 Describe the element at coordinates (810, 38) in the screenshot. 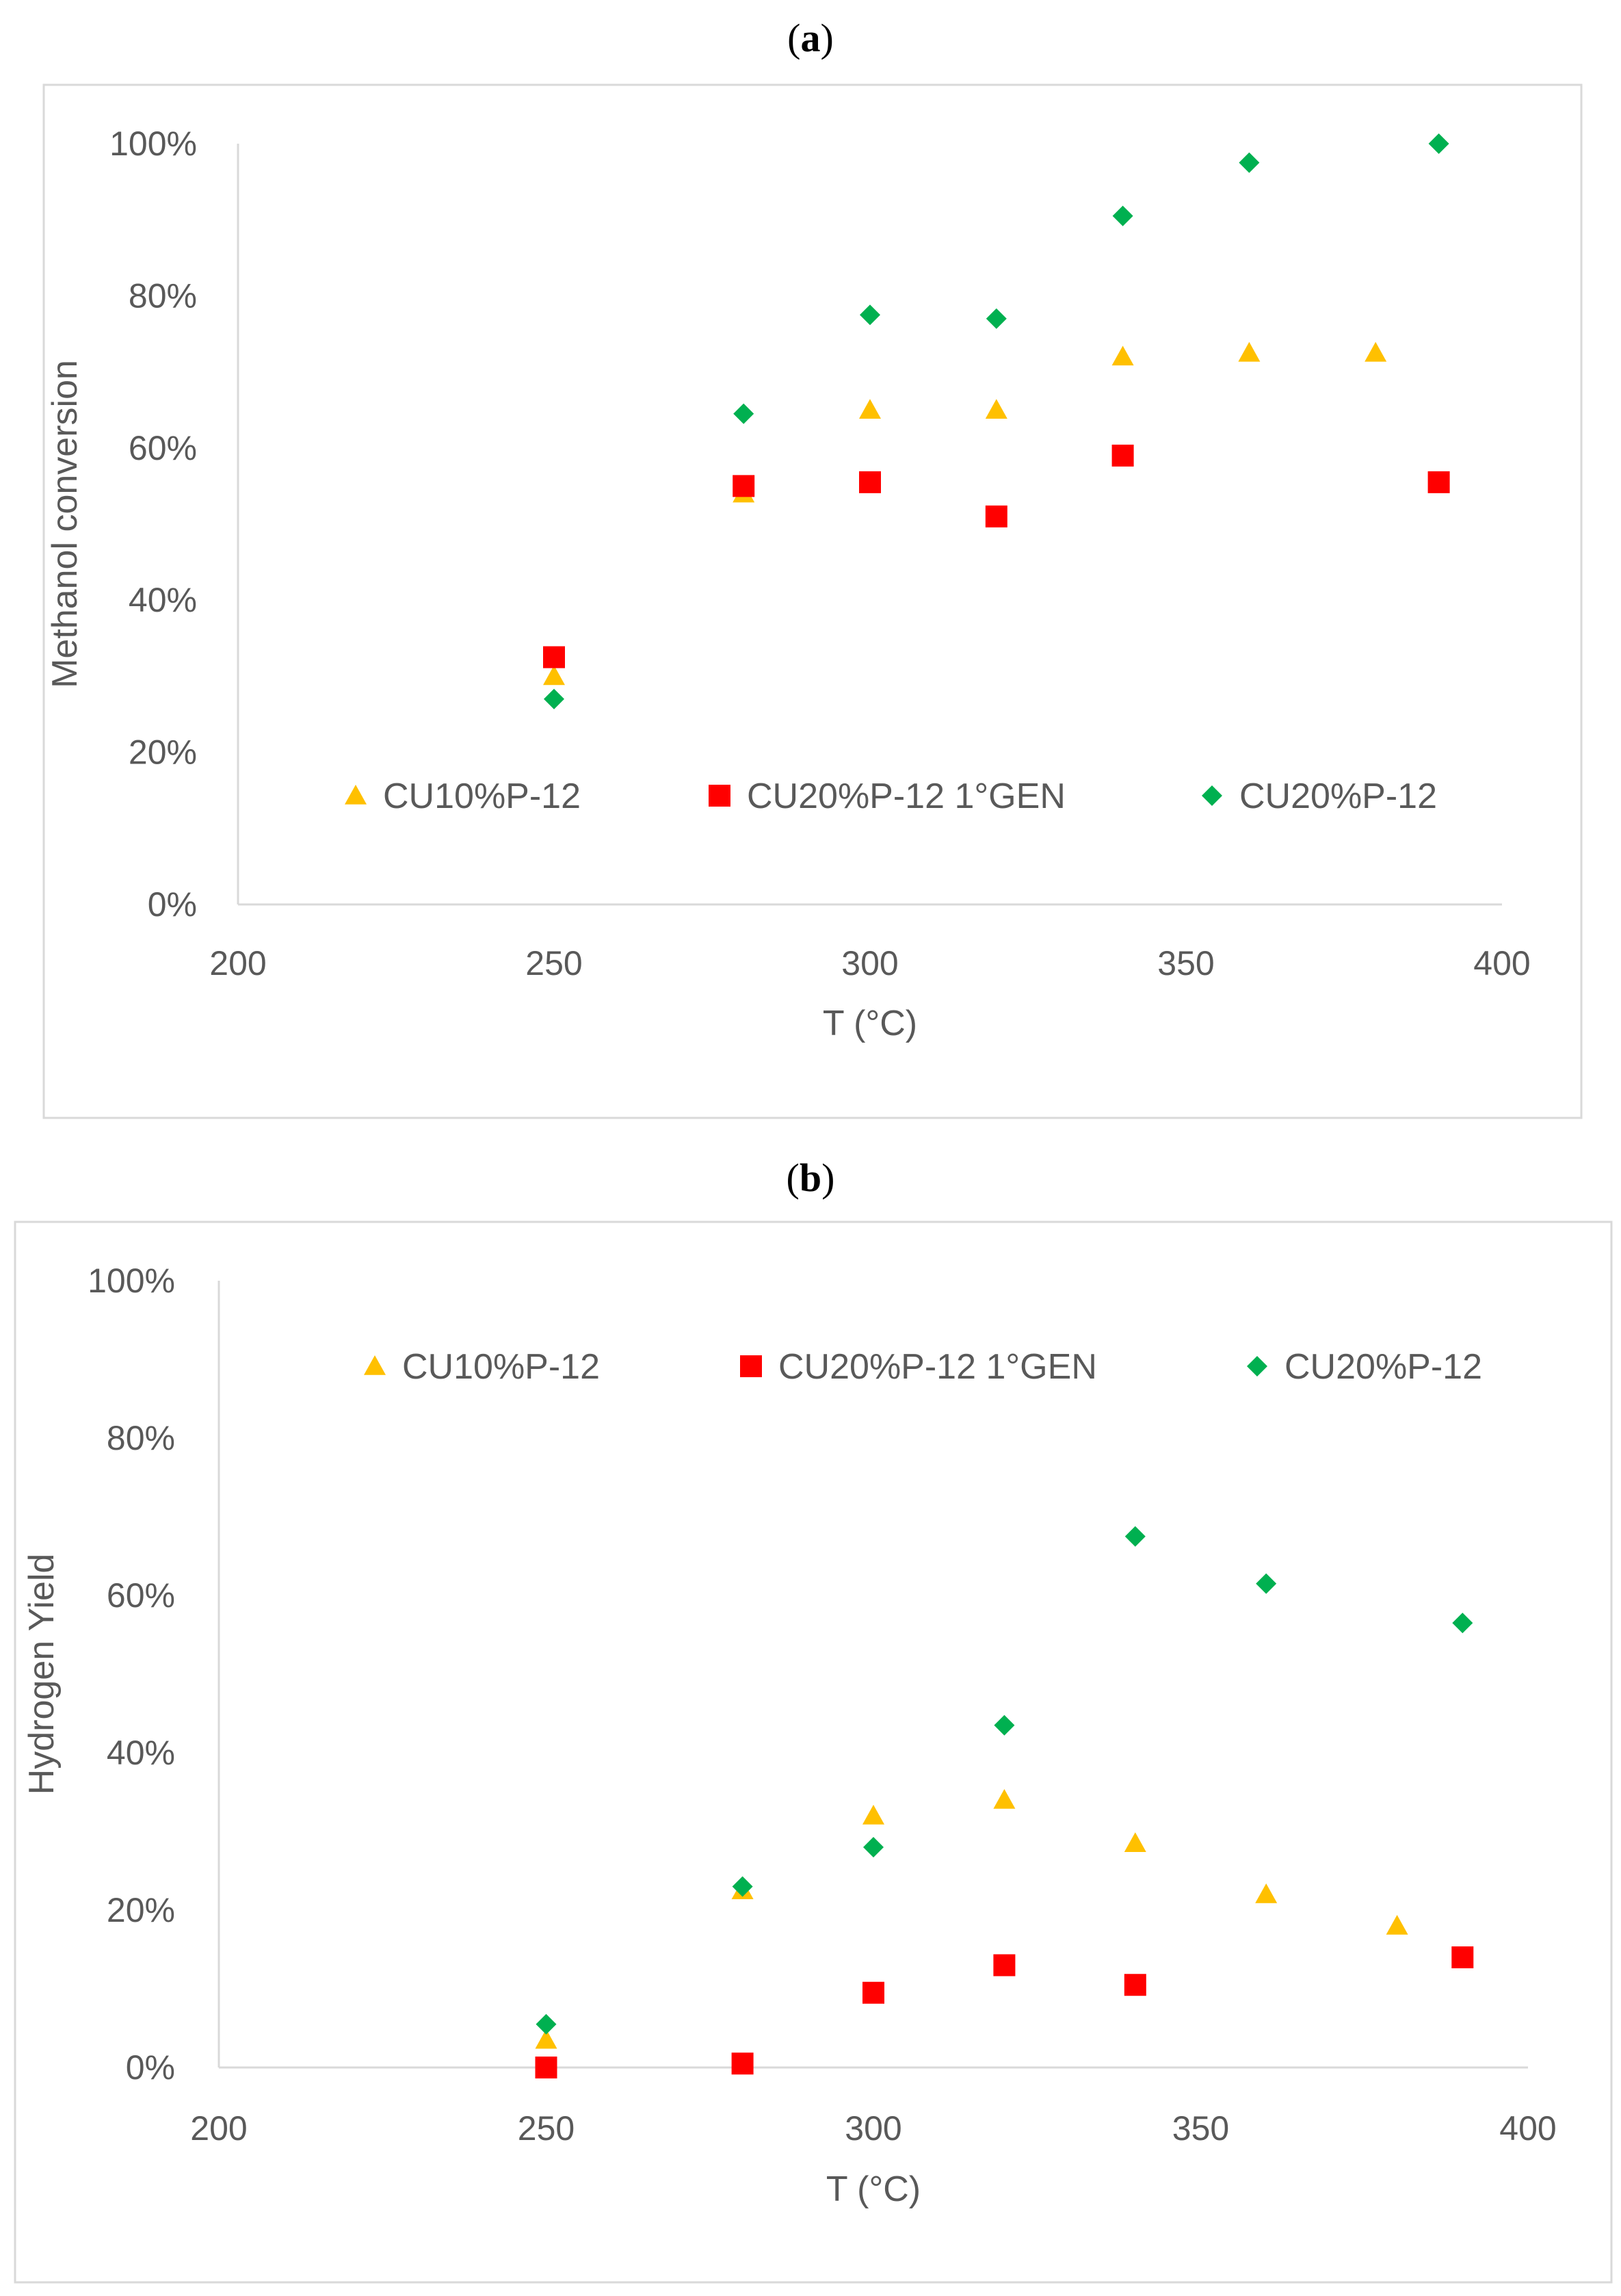

I see `panel-a-label: (a)` at that location.